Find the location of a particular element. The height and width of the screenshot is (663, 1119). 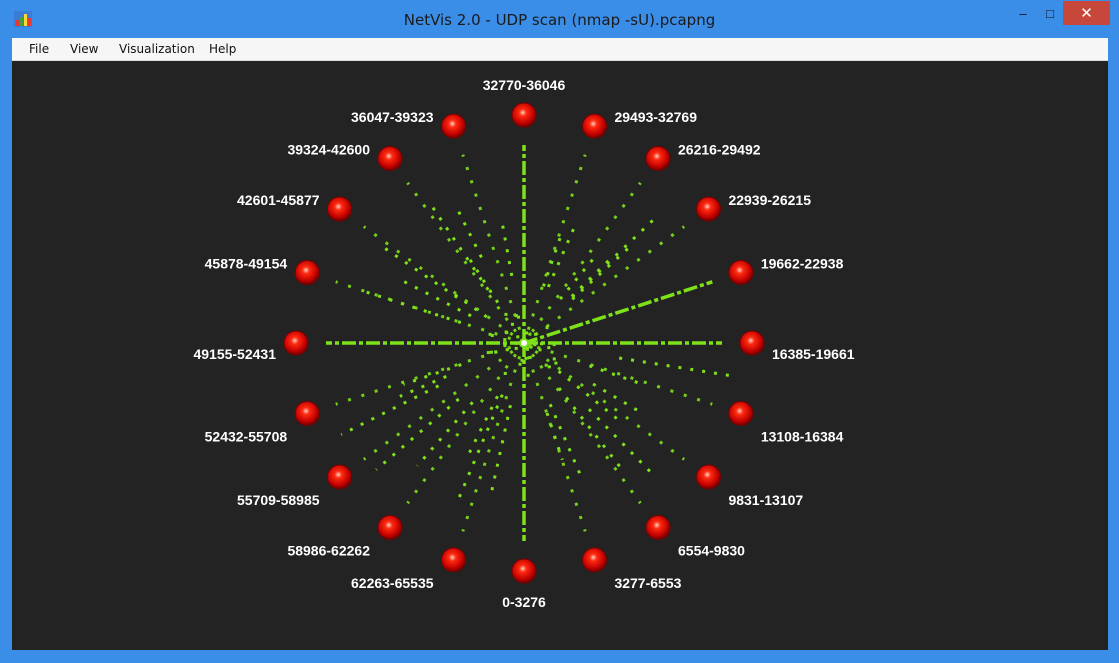

port-label-0-3276: 0-3276 is located at coordinates (524, 602).